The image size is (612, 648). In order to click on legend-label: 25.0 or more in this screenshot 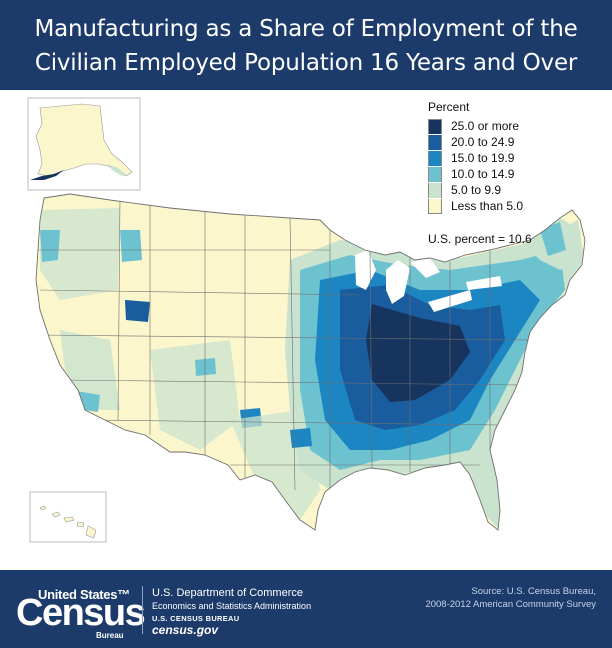, I will do `click(485, 126)`.